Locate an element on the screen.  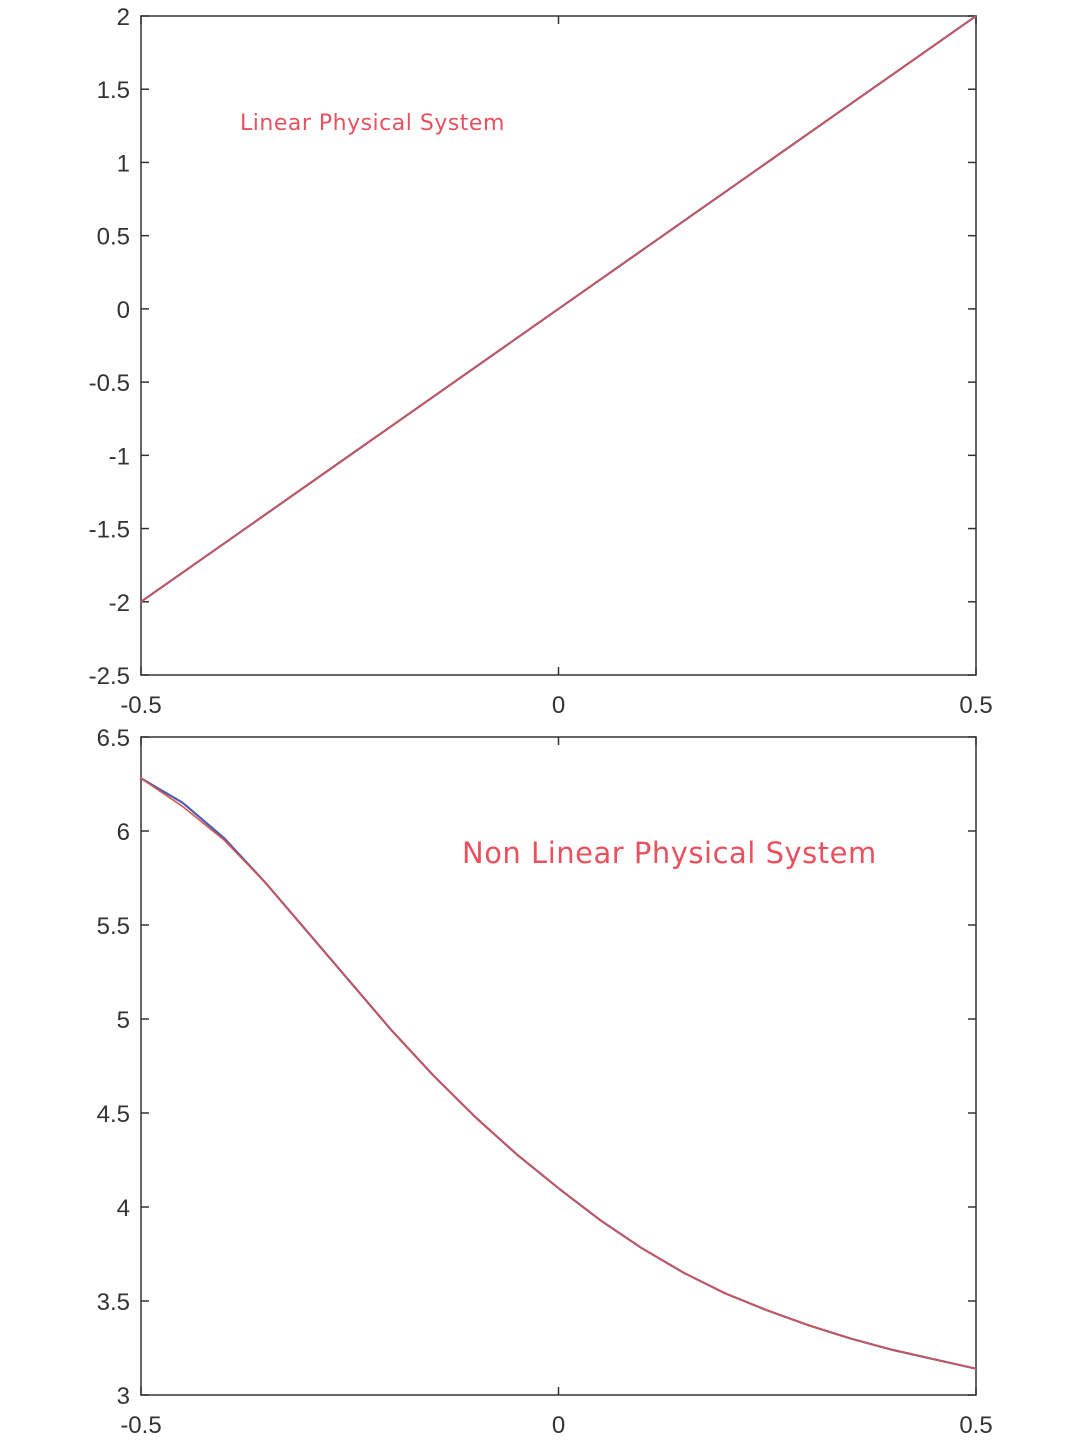
y-tick-label: -1.5 is located at coordinates (109, 530).